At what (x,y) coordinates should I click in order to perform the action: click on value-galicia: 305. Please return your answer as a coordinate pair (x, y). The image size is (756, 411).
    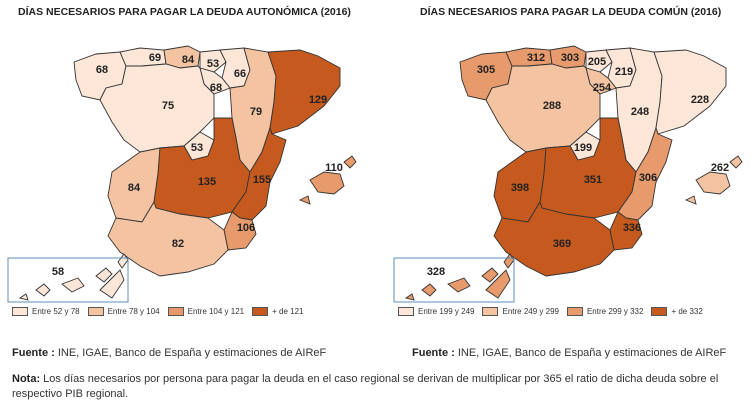
    Looking at the image, I should click on (486, 70).